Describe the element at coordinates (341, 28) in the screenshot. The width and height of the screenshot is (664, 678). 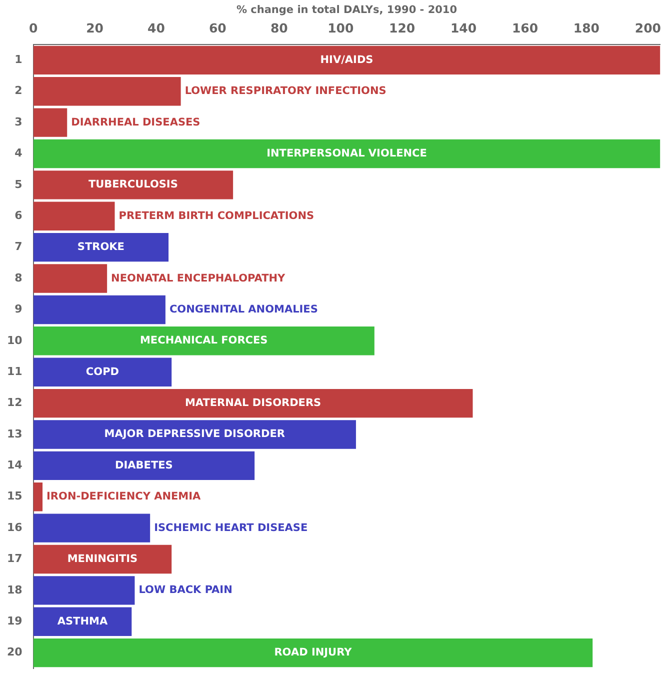
I see `x-tick-label: 100` at that location.